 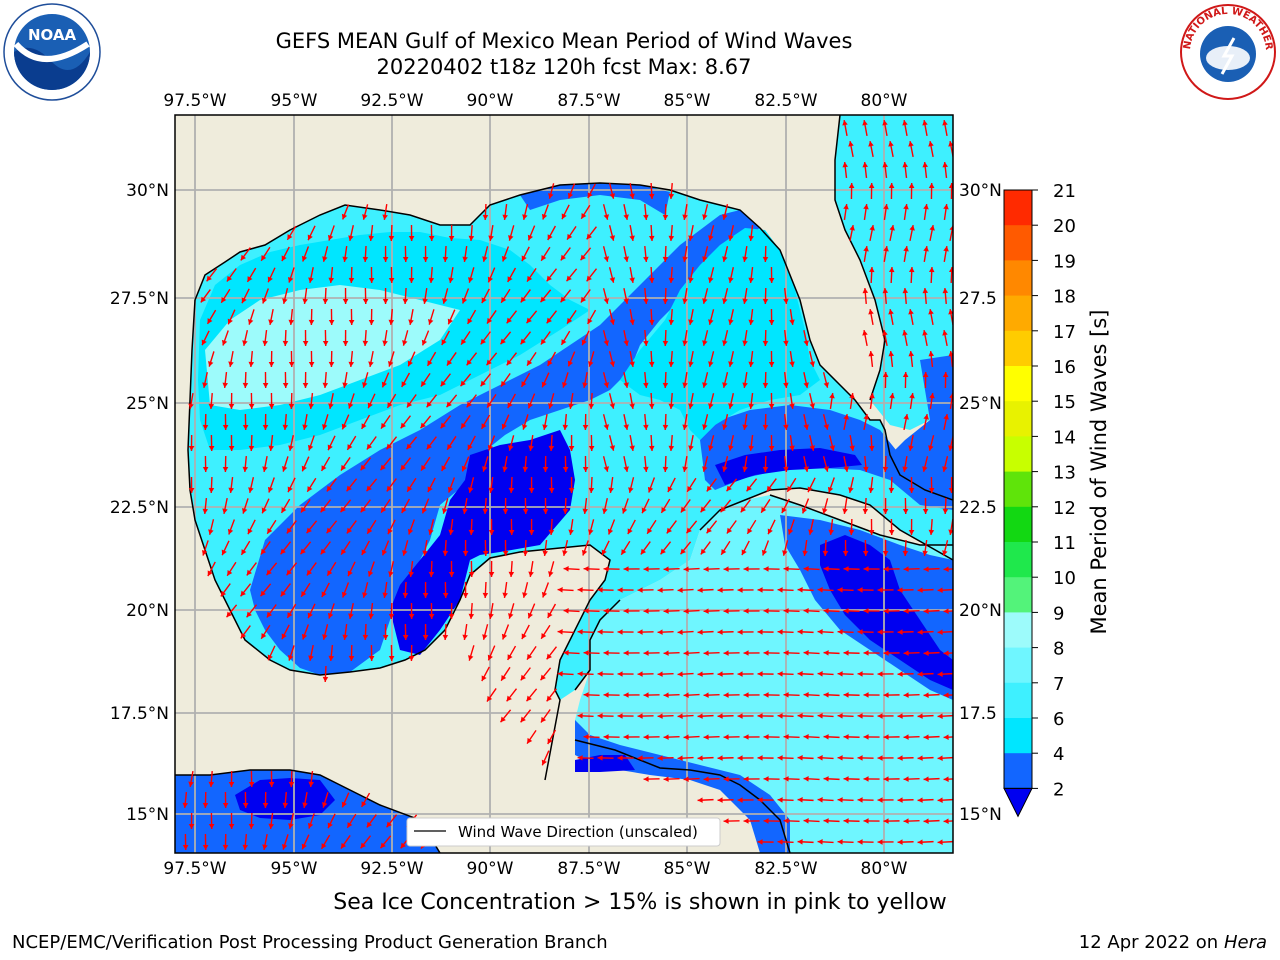 I want to click on colorbar-tick-label: 2, so click(x=1058, y=789).